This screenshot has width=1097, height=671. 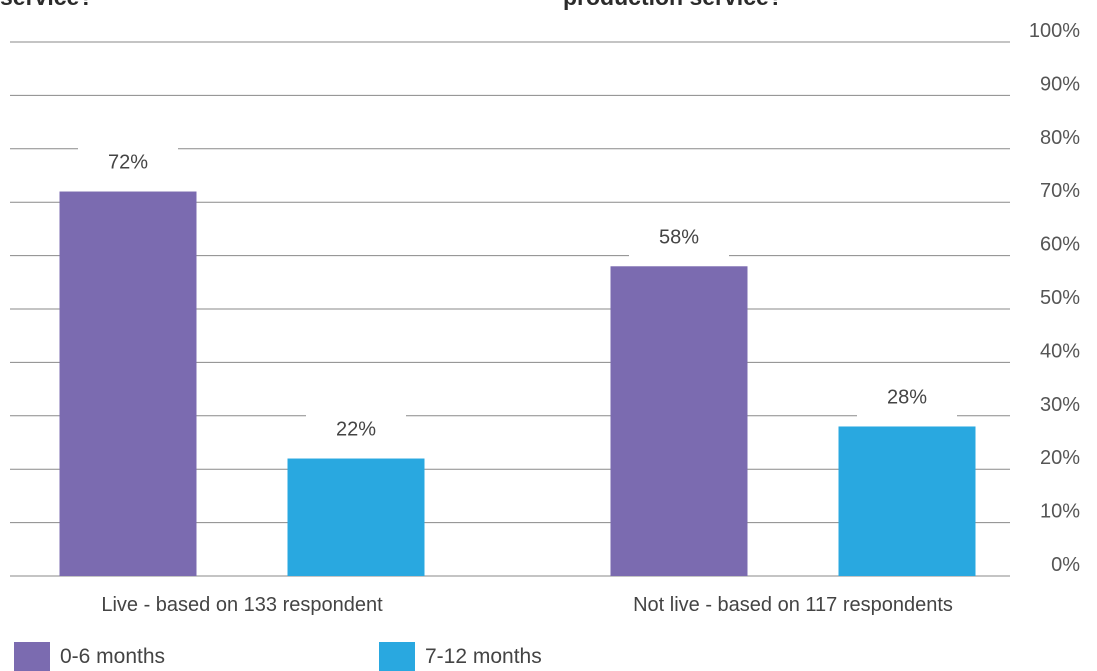 I want to click on y-tick-label: 0%, so click(x=1065, y=565).